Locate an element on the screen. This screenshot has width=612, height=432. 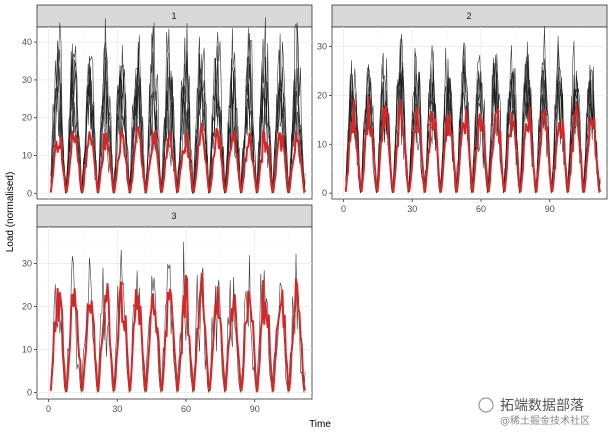
watermark: 拓端数据部落 @稀土掘金技术社区 is located at coordinates (534, 412).